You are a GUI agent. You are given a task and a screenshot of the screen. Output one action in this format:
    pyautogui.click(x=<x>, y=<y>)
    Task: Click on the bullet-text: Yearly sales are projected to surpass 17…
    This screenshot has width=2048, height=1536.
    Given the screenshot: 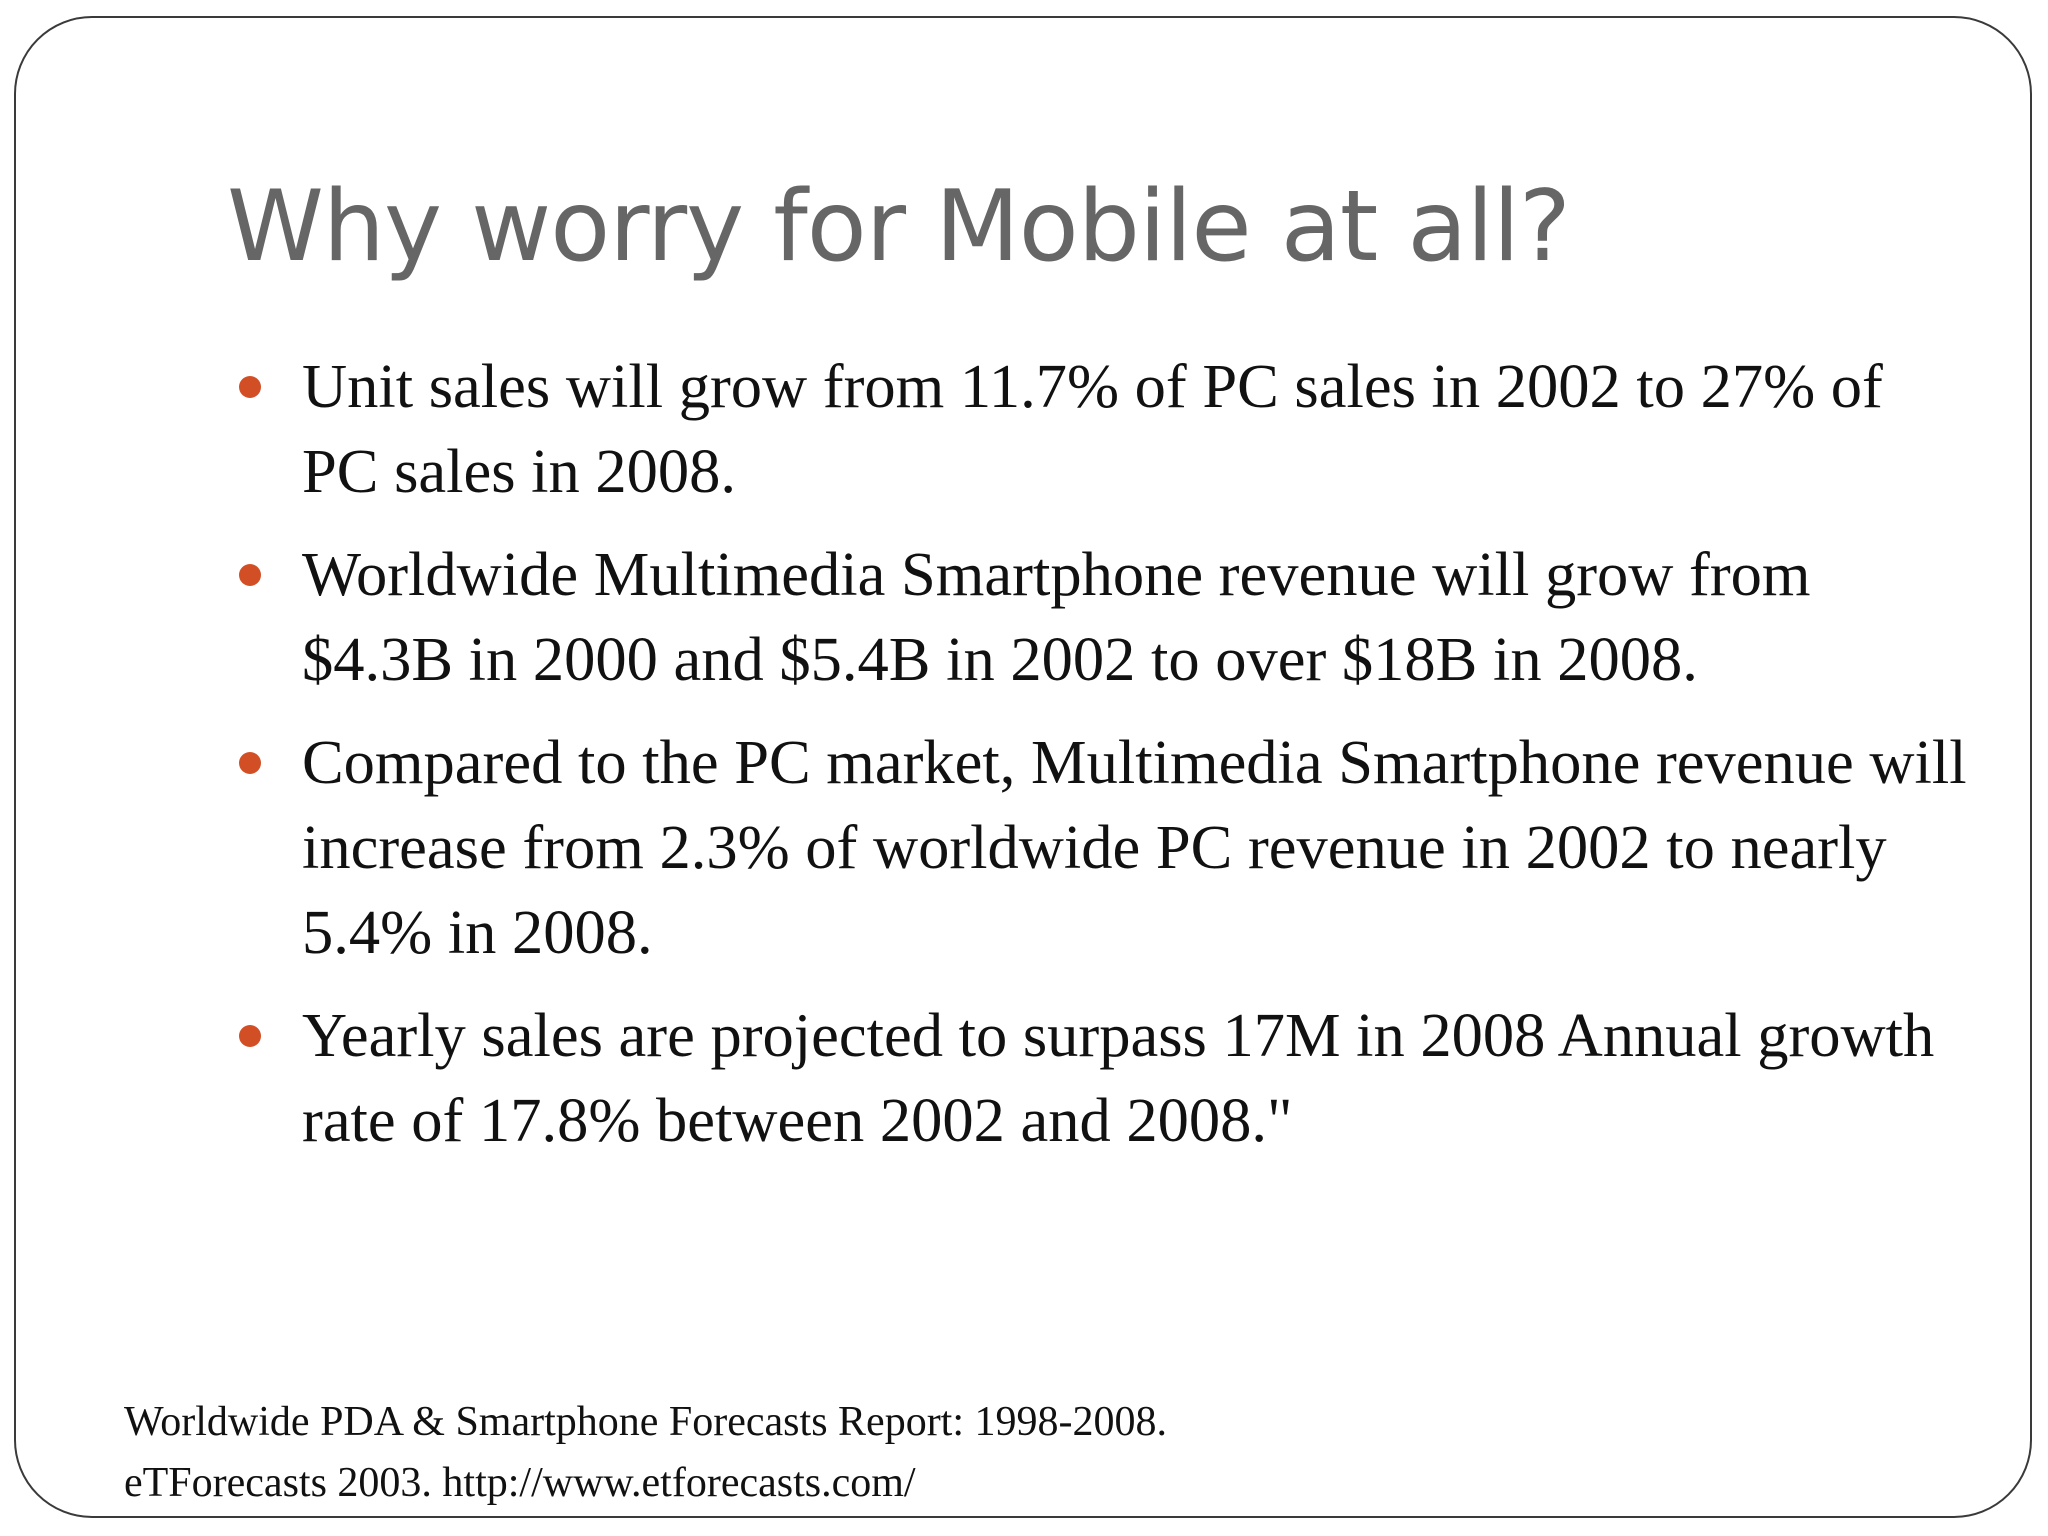 What is the action you would take?
    pyautogui.click(x=1118, y=1077)
    